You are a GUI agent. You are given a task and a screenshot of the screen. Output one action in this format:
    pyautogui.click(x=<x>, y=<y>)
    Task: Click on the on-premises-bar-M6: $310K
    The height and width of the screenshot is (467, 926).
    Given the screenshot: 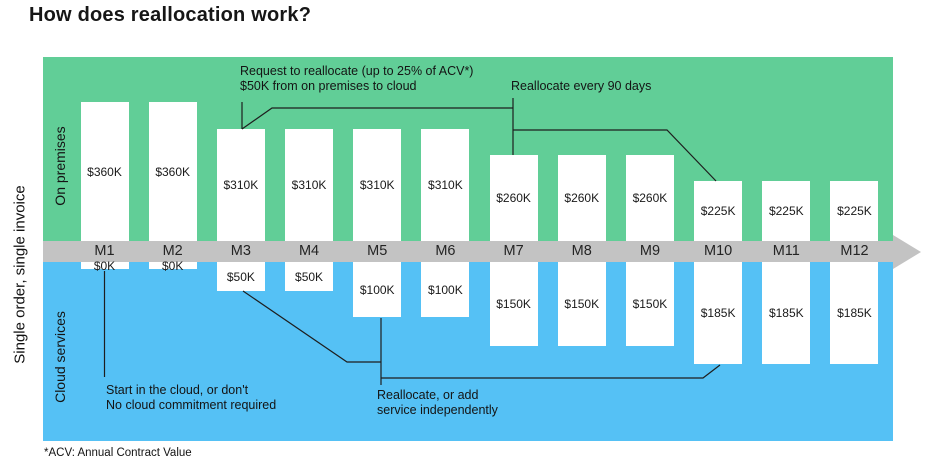 What is the action you would take?
    pyautogui.click(x=445, y=185)
    